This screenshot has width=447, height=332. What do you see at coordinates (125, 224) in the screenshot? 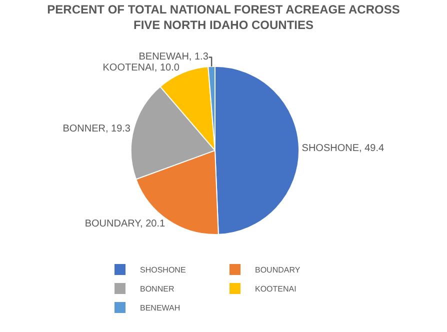
I see `data-label: BOUNDARY, 20.1` at bounding box center [125, 224].